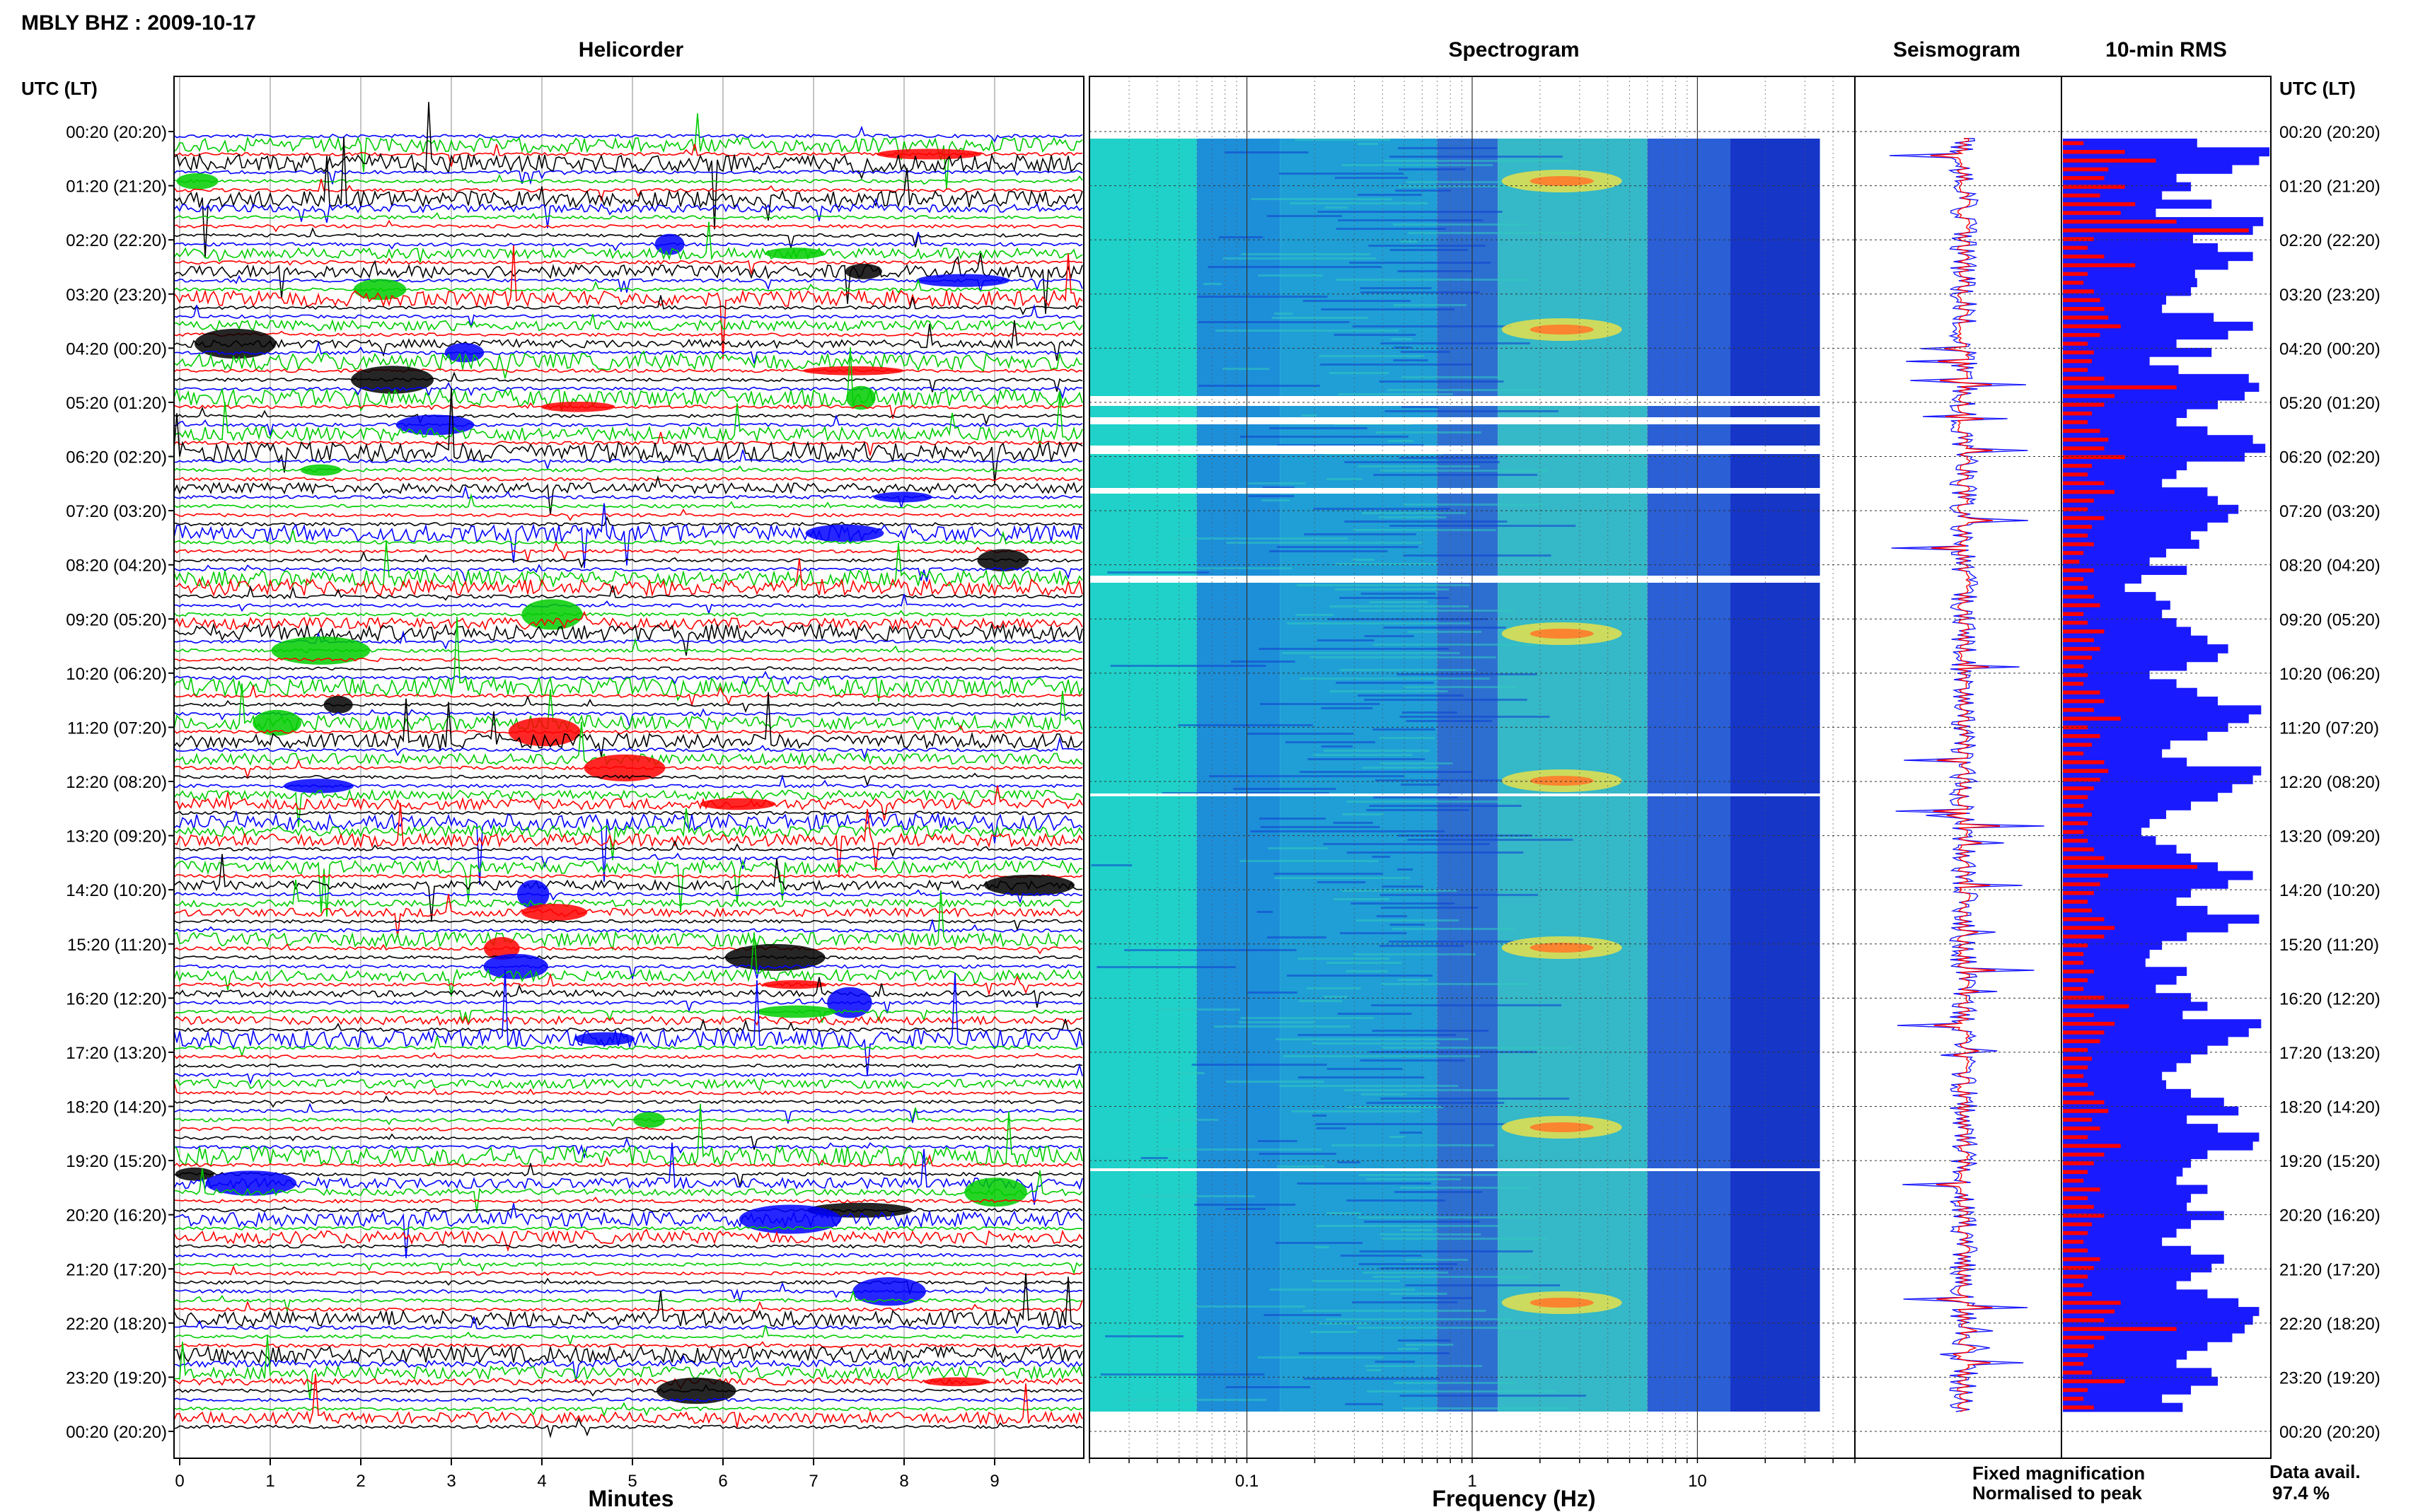  Describe the element at coordinates (2330, 1269) in the screenshot. I see `time-label-right: 21:20 (17:20)` at that location.